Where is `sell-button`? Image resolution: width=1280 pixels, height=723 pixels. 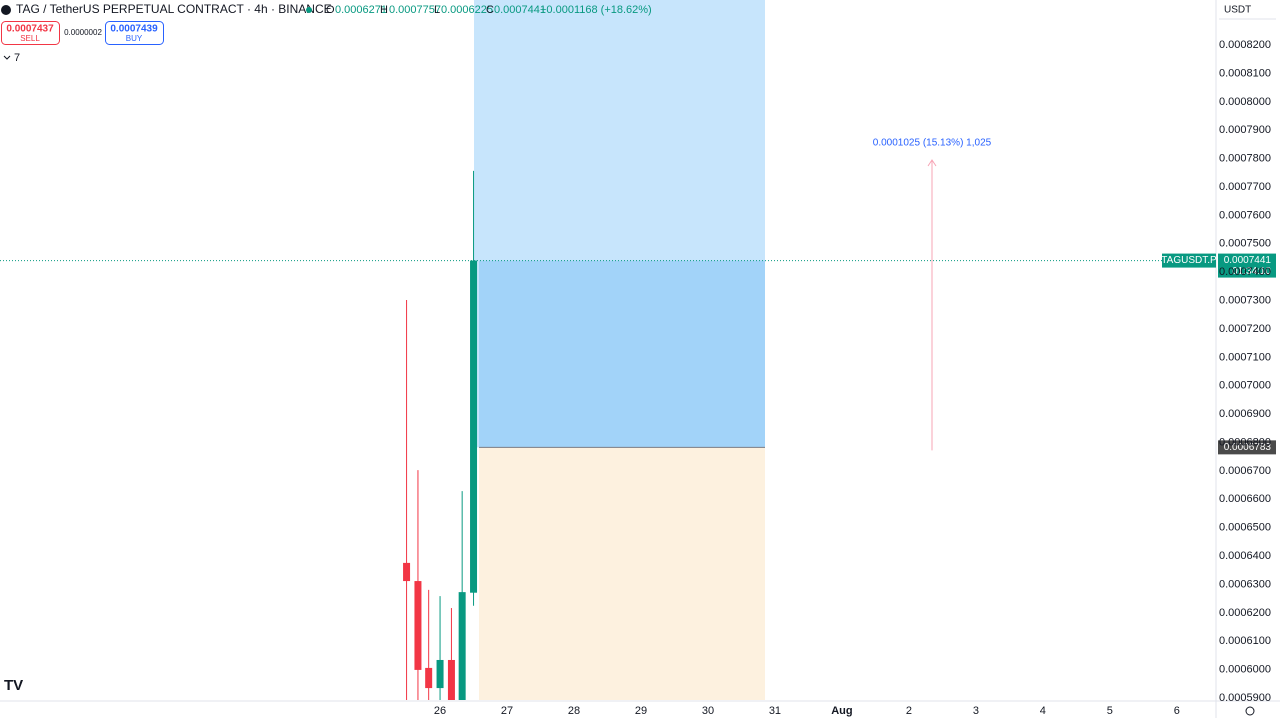 sell-button is located at coordinates (30, 33).